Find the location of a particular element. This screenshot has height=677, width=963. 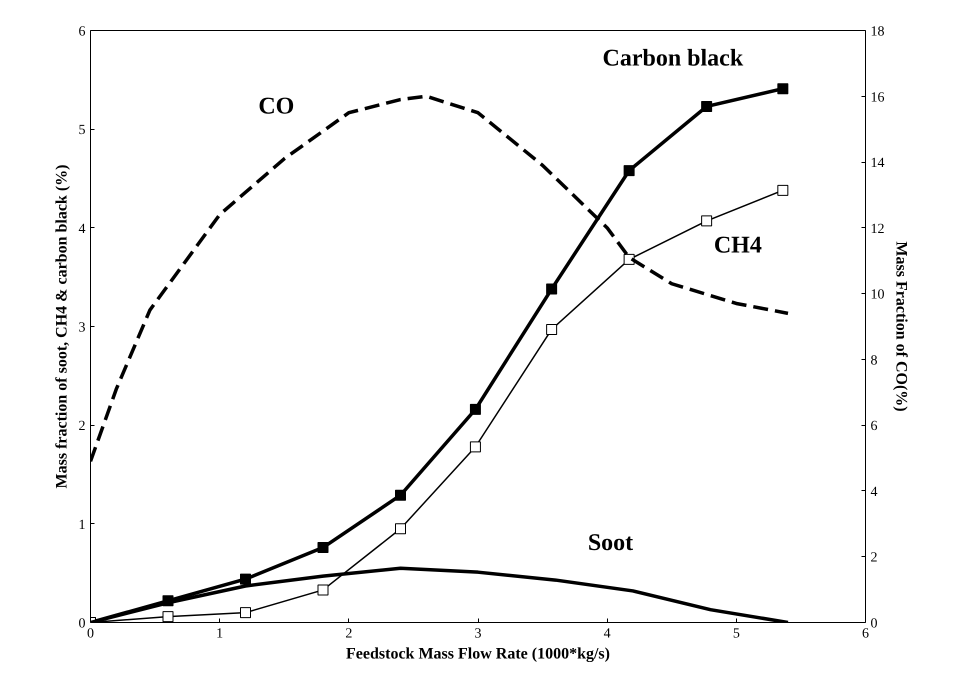

x-tick-label: 3 is located at coordinates (478, 634).